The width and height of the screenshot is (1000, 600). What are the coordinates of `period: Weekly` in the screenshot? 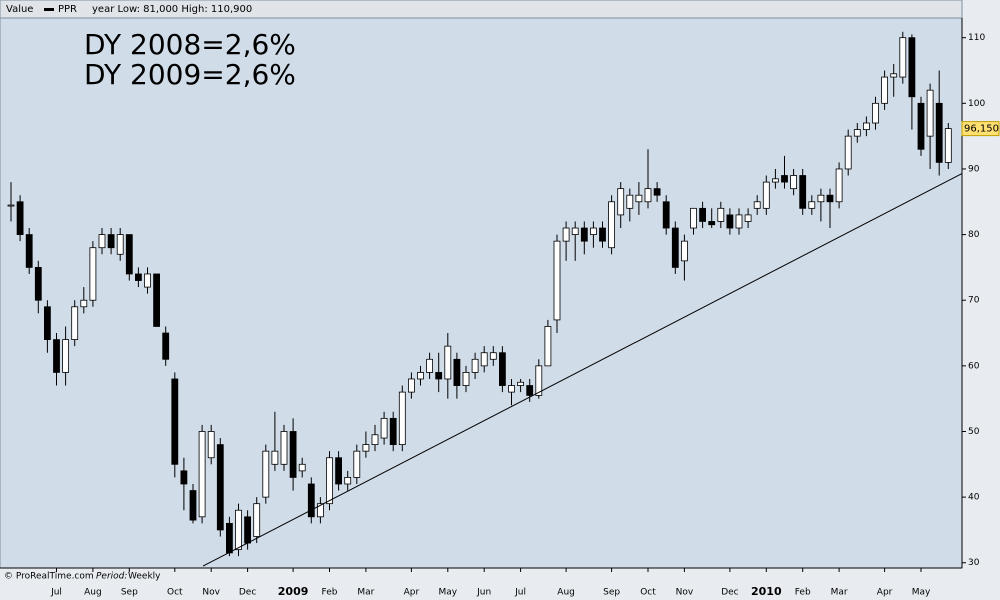 It's located at (144, 577).